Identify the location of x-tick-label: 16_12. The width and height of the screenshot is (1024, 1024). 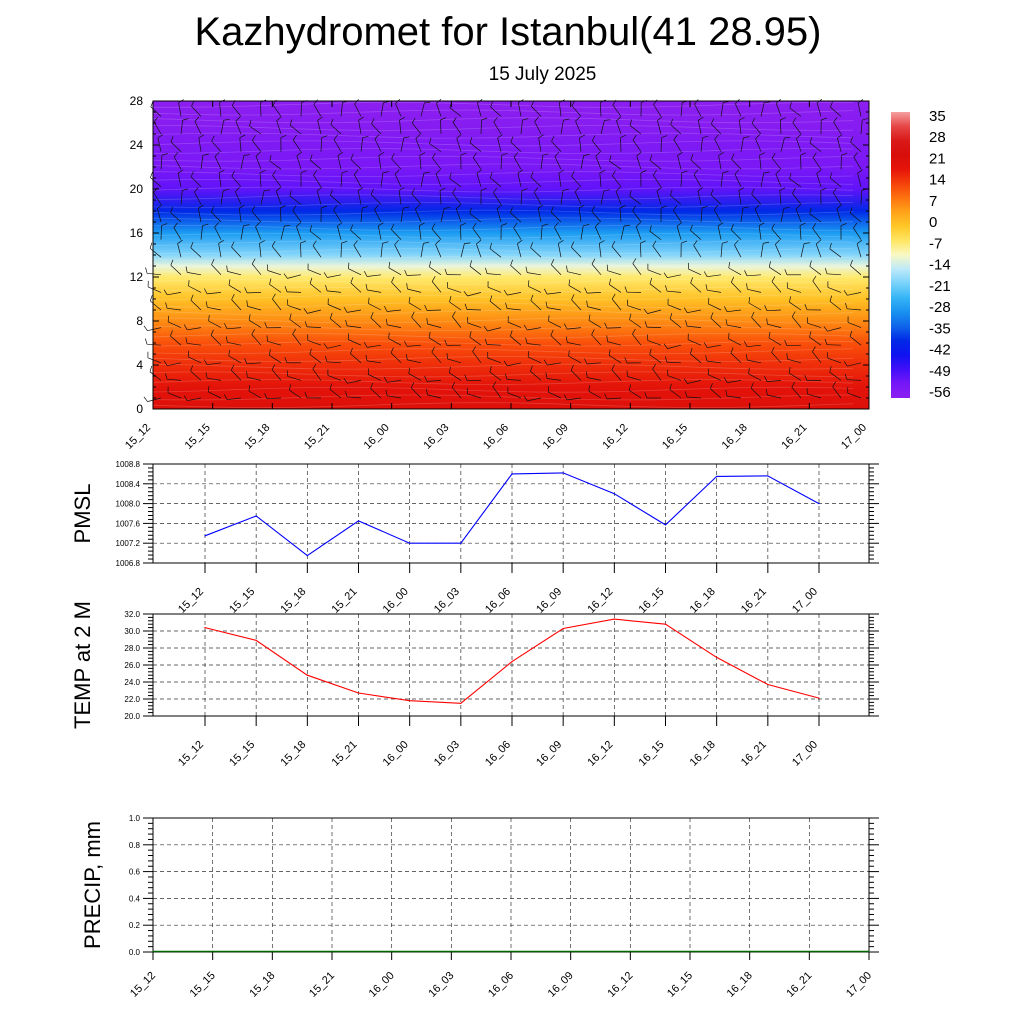
(600, 601).